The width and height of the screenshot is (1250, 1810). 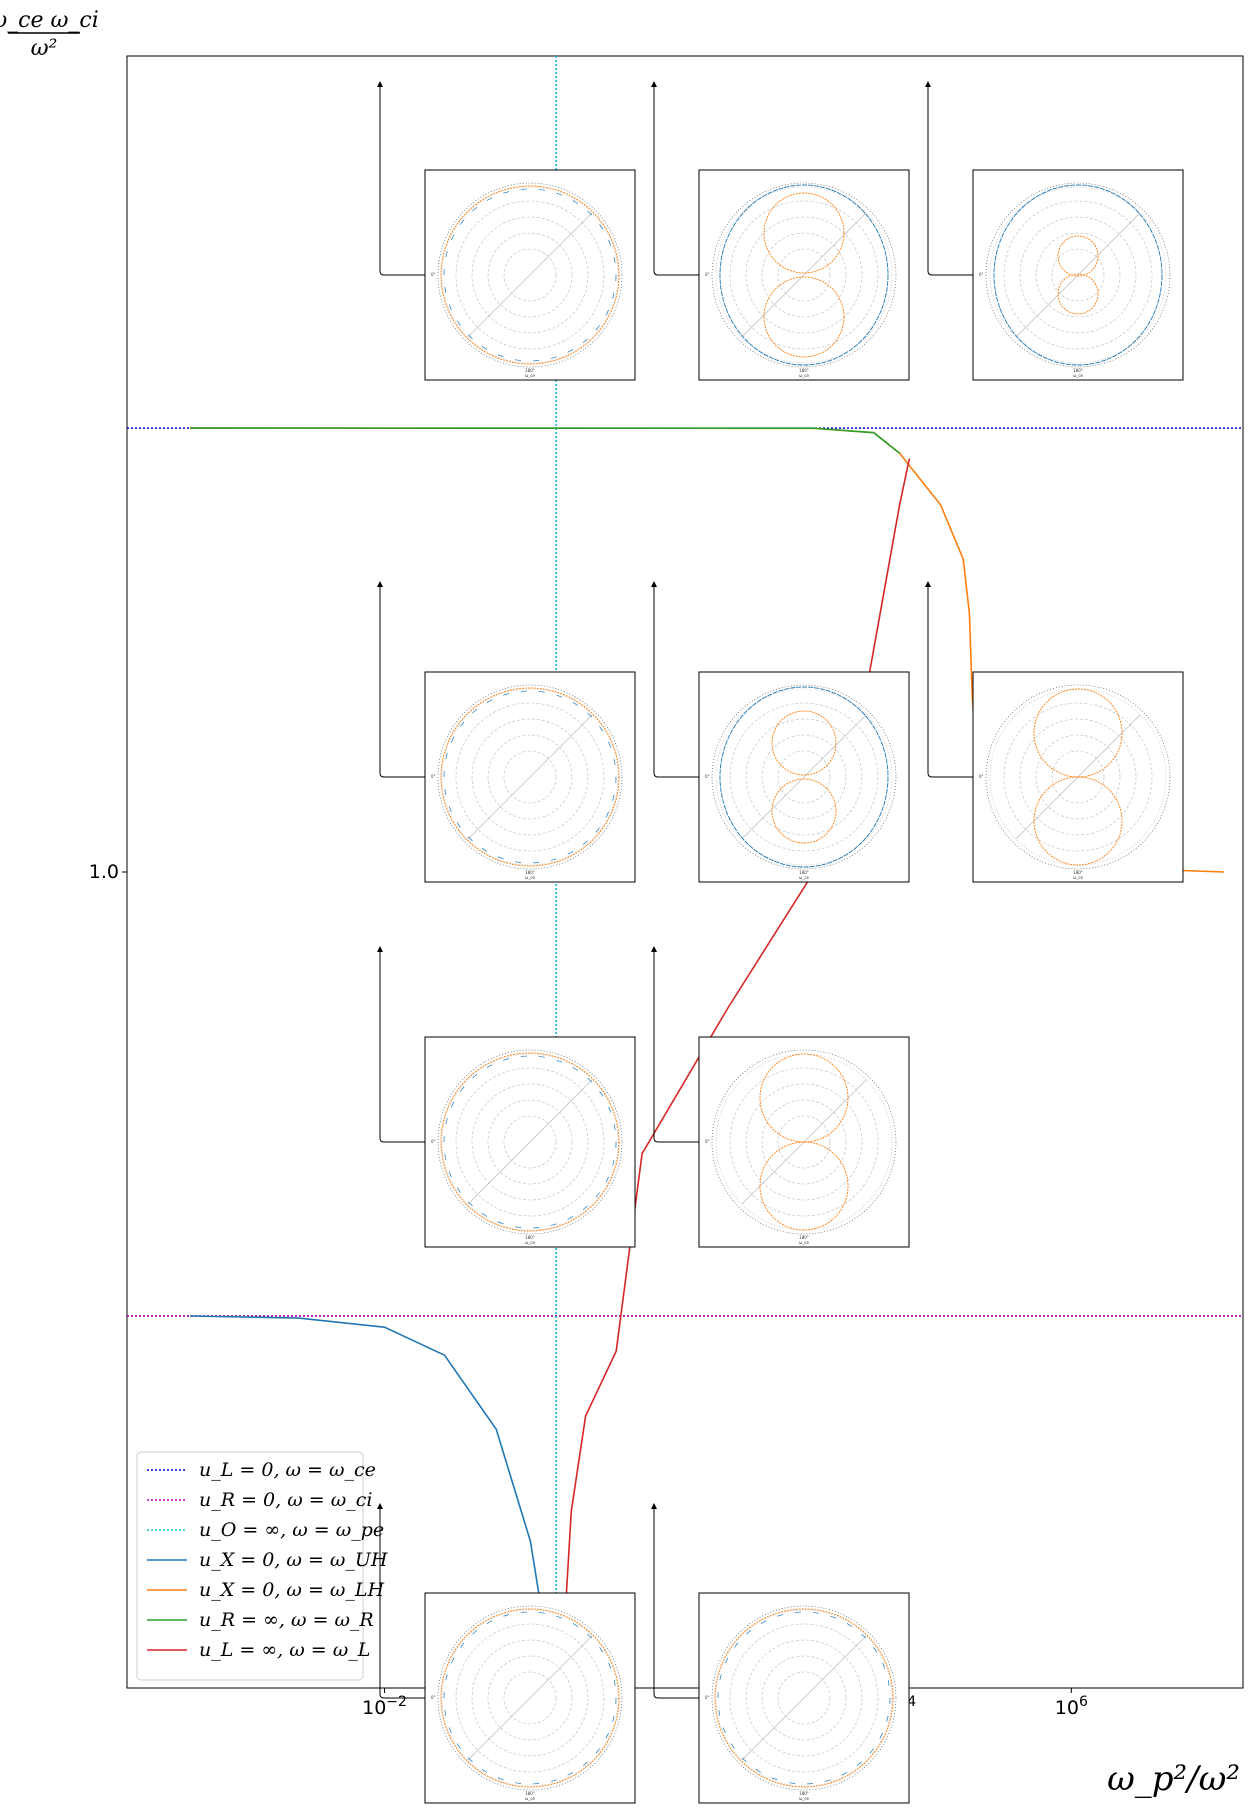 What do you see at coordinates (804, 743) in the screenshot?
I see `inset-lobe-top` at bounding box center [804, 743].